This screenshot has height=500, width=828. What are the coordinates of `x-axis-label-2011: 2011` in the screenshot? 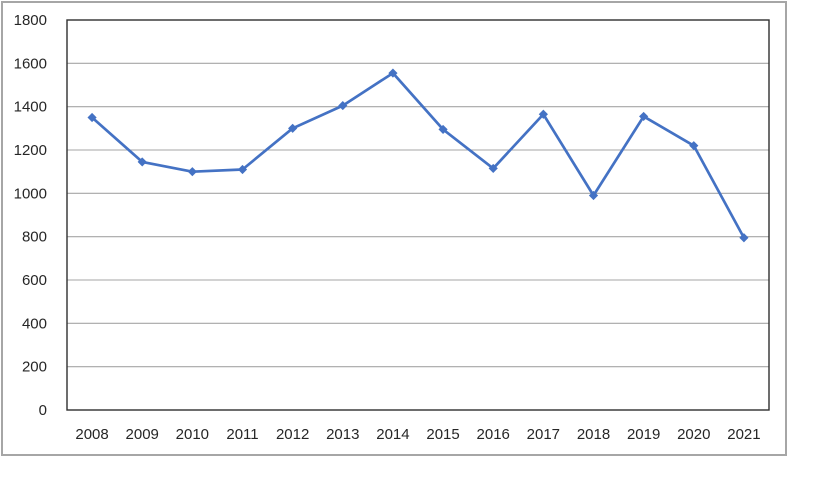 It's located at (242, 434).